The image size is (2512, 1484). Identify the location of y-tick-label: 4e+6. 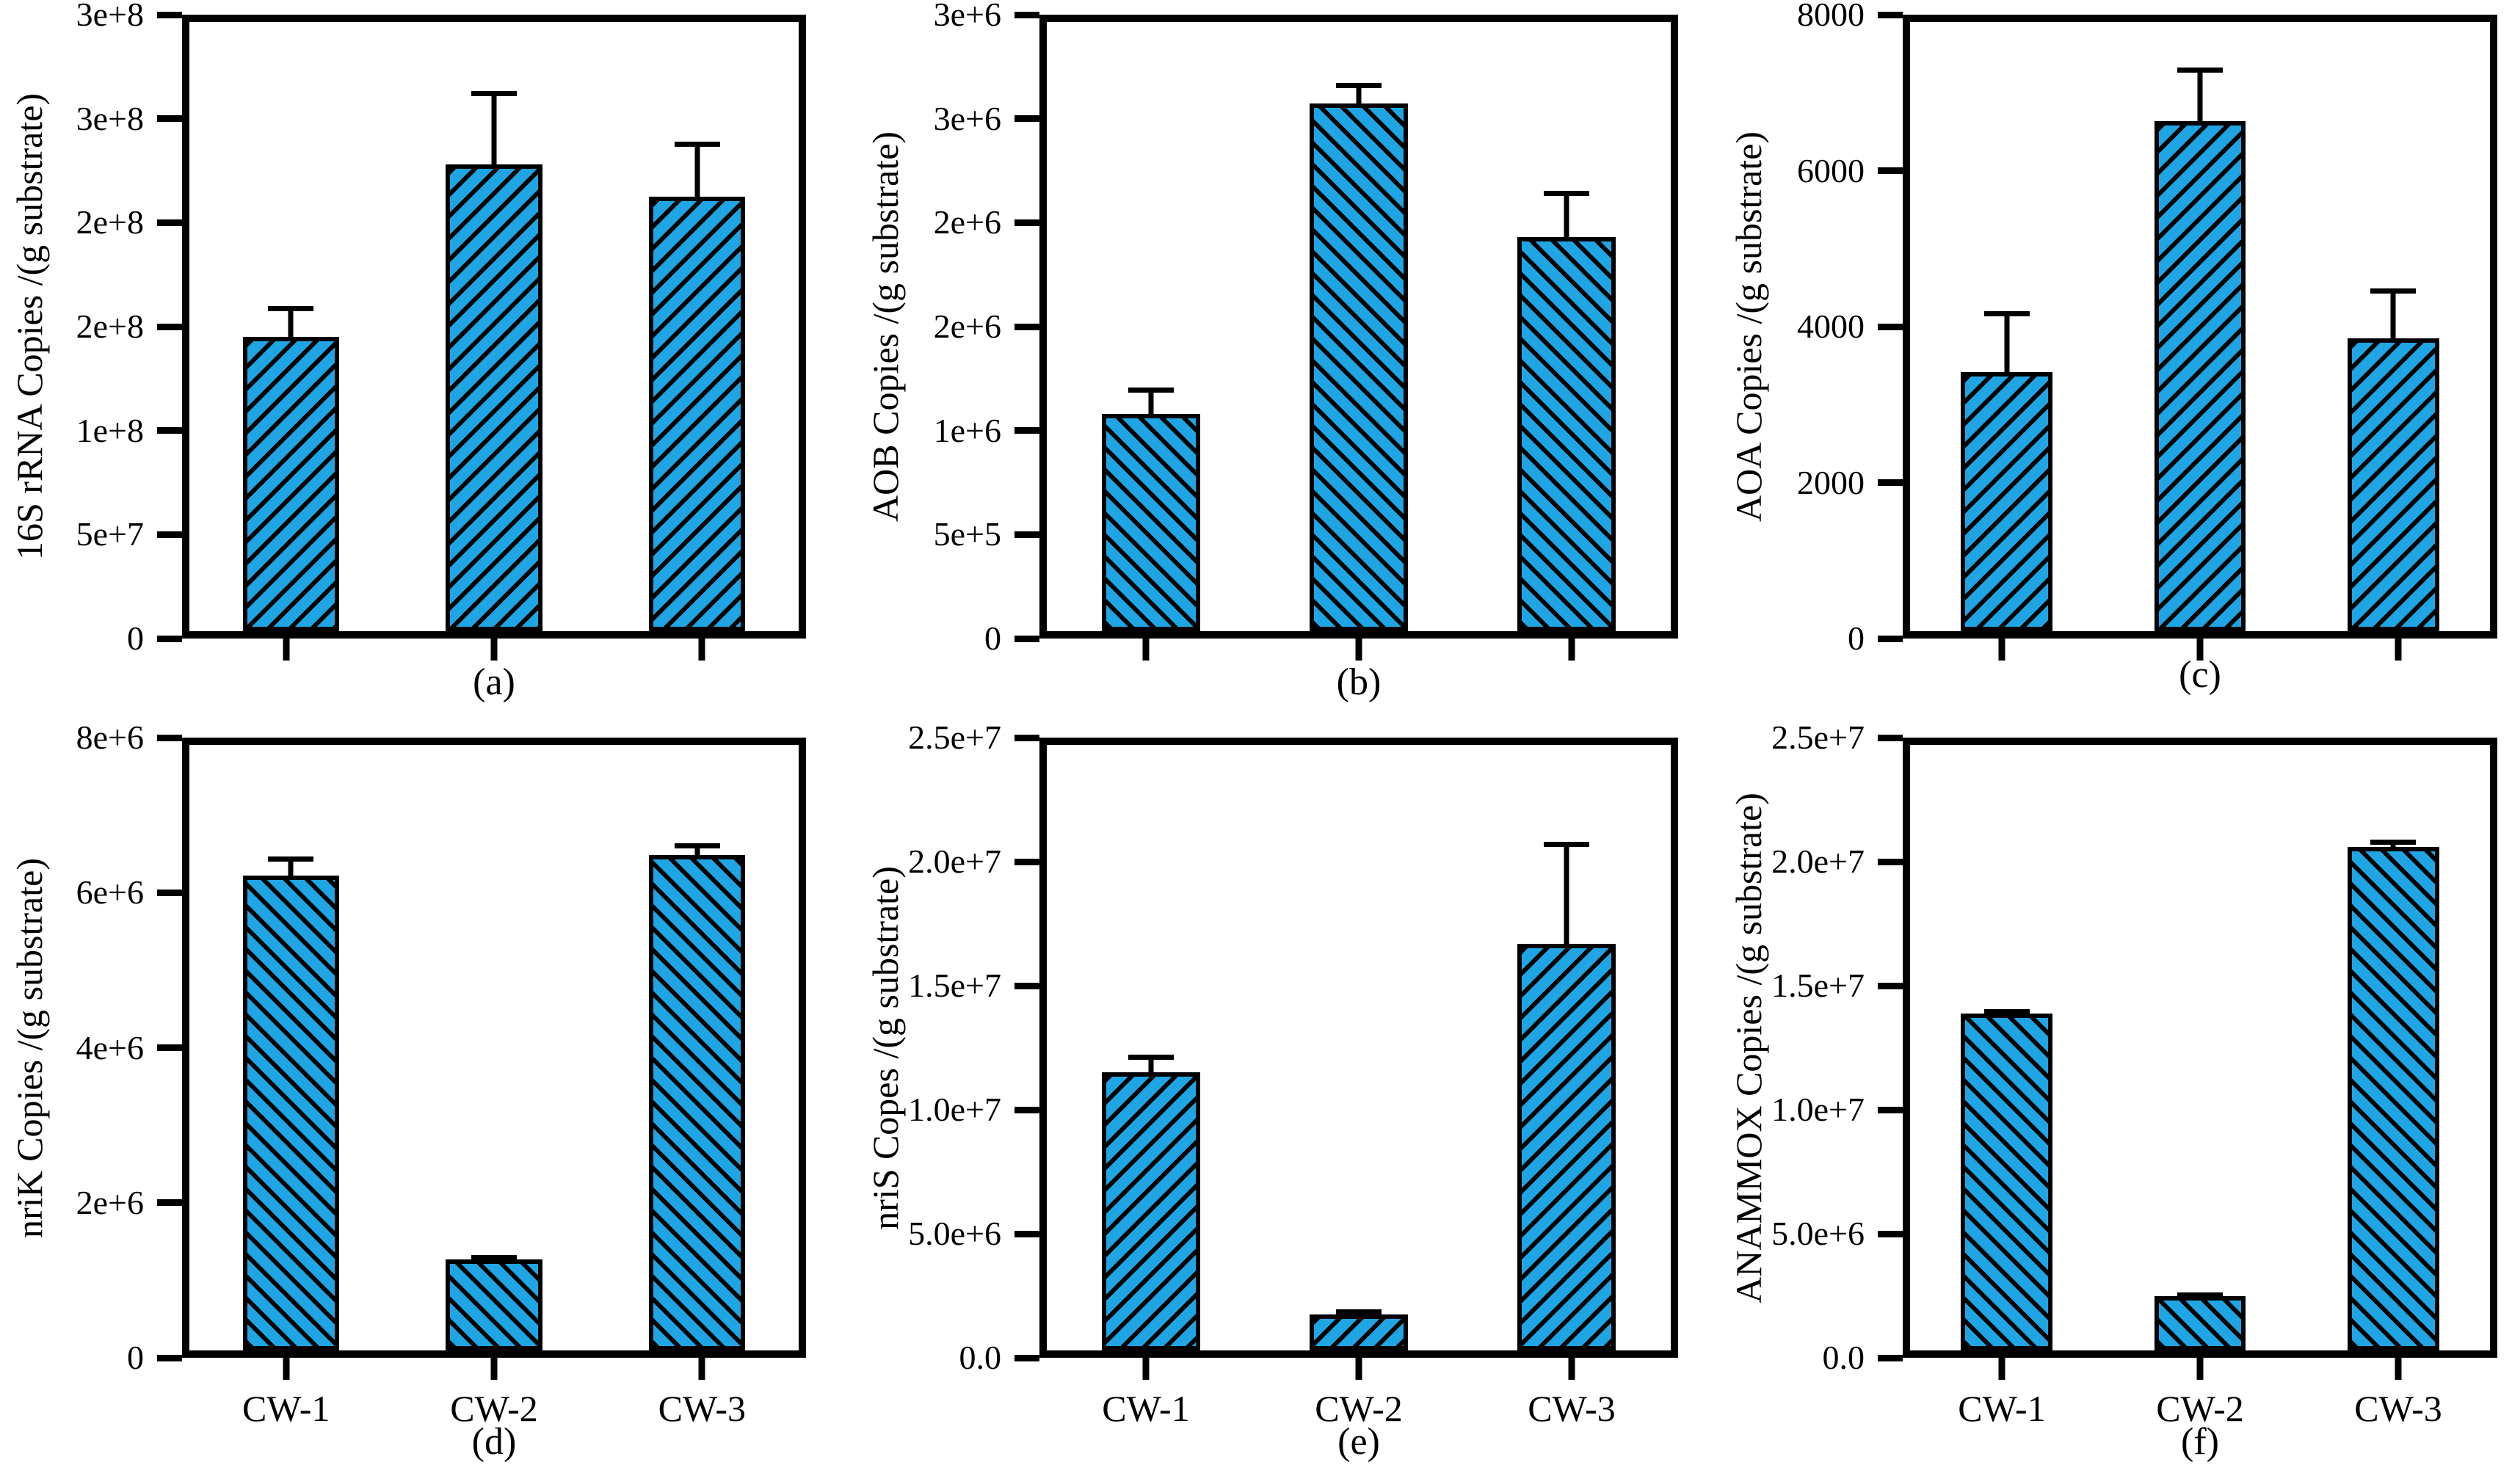
(110, 1047).